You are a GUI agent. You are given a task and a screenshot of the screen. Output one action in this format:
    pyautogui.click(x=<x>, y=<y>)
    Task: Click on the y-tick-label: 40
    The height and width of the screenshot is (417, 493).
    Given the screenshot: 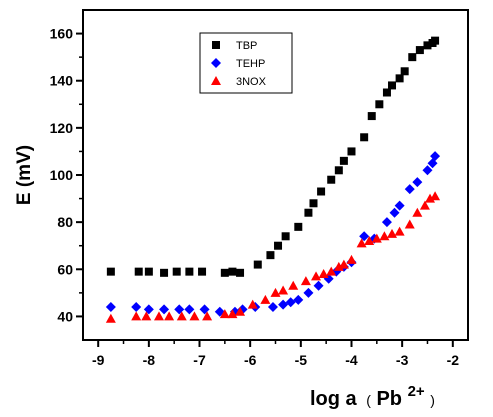 What is the action you would take?
    pyautogui.click(x=65, y=316)
    